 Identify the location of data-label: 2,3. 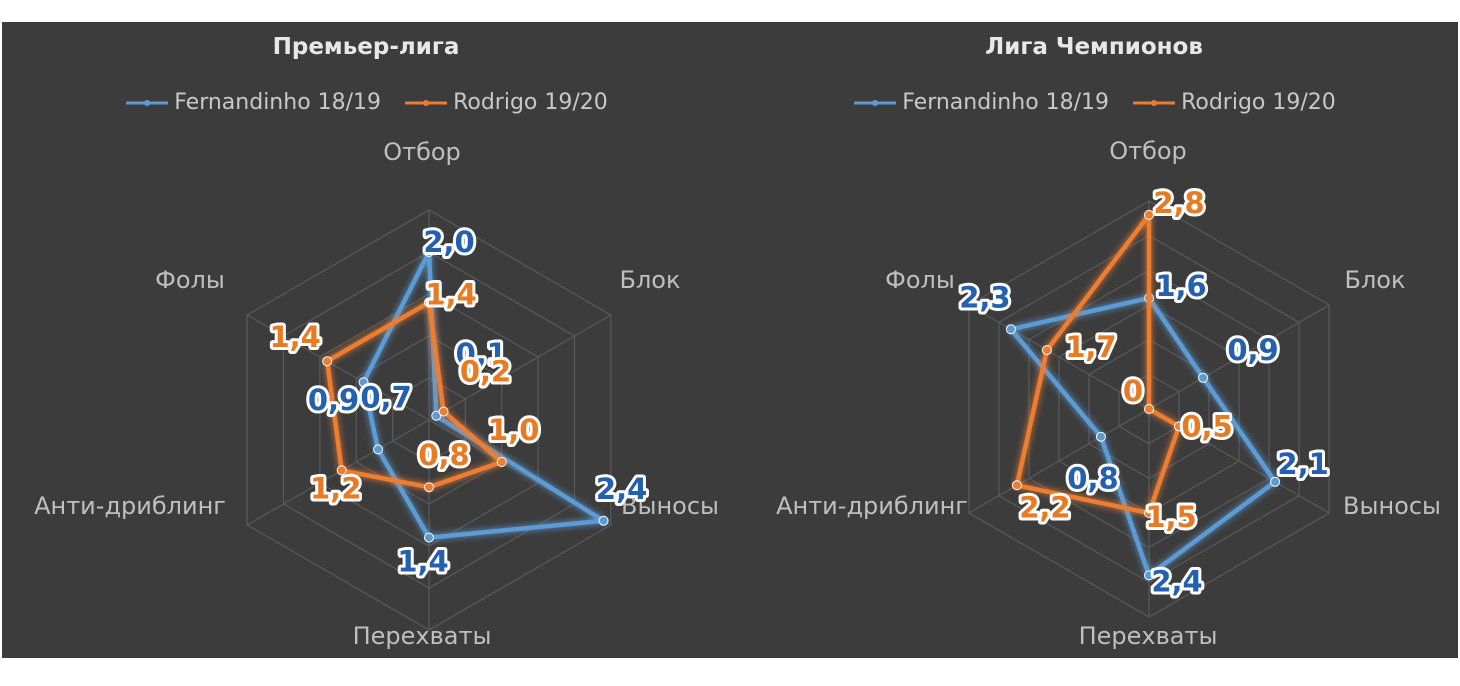
(984, 297).